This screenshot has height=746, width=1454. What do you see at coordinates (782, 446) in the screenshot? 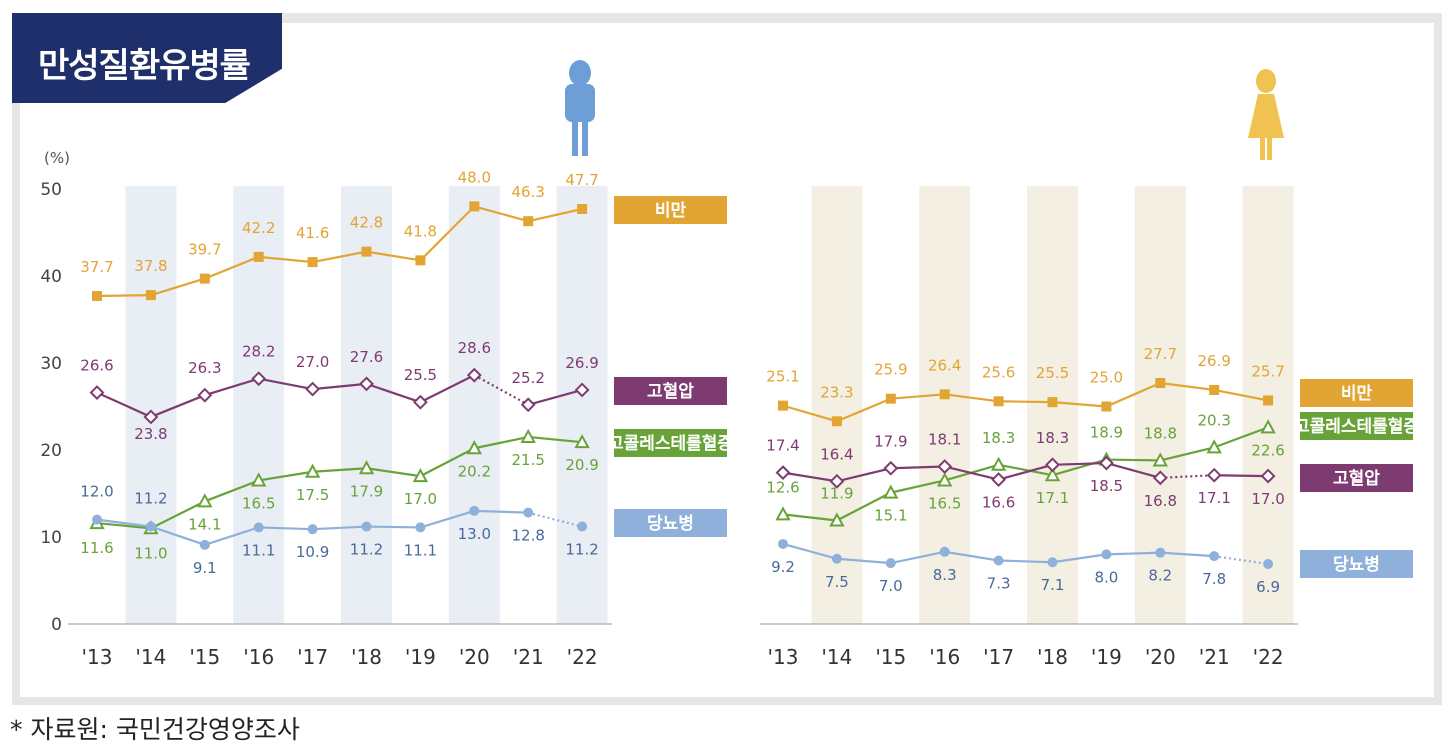
I see `data-label: 17.4` at bounding box center [782, 446].